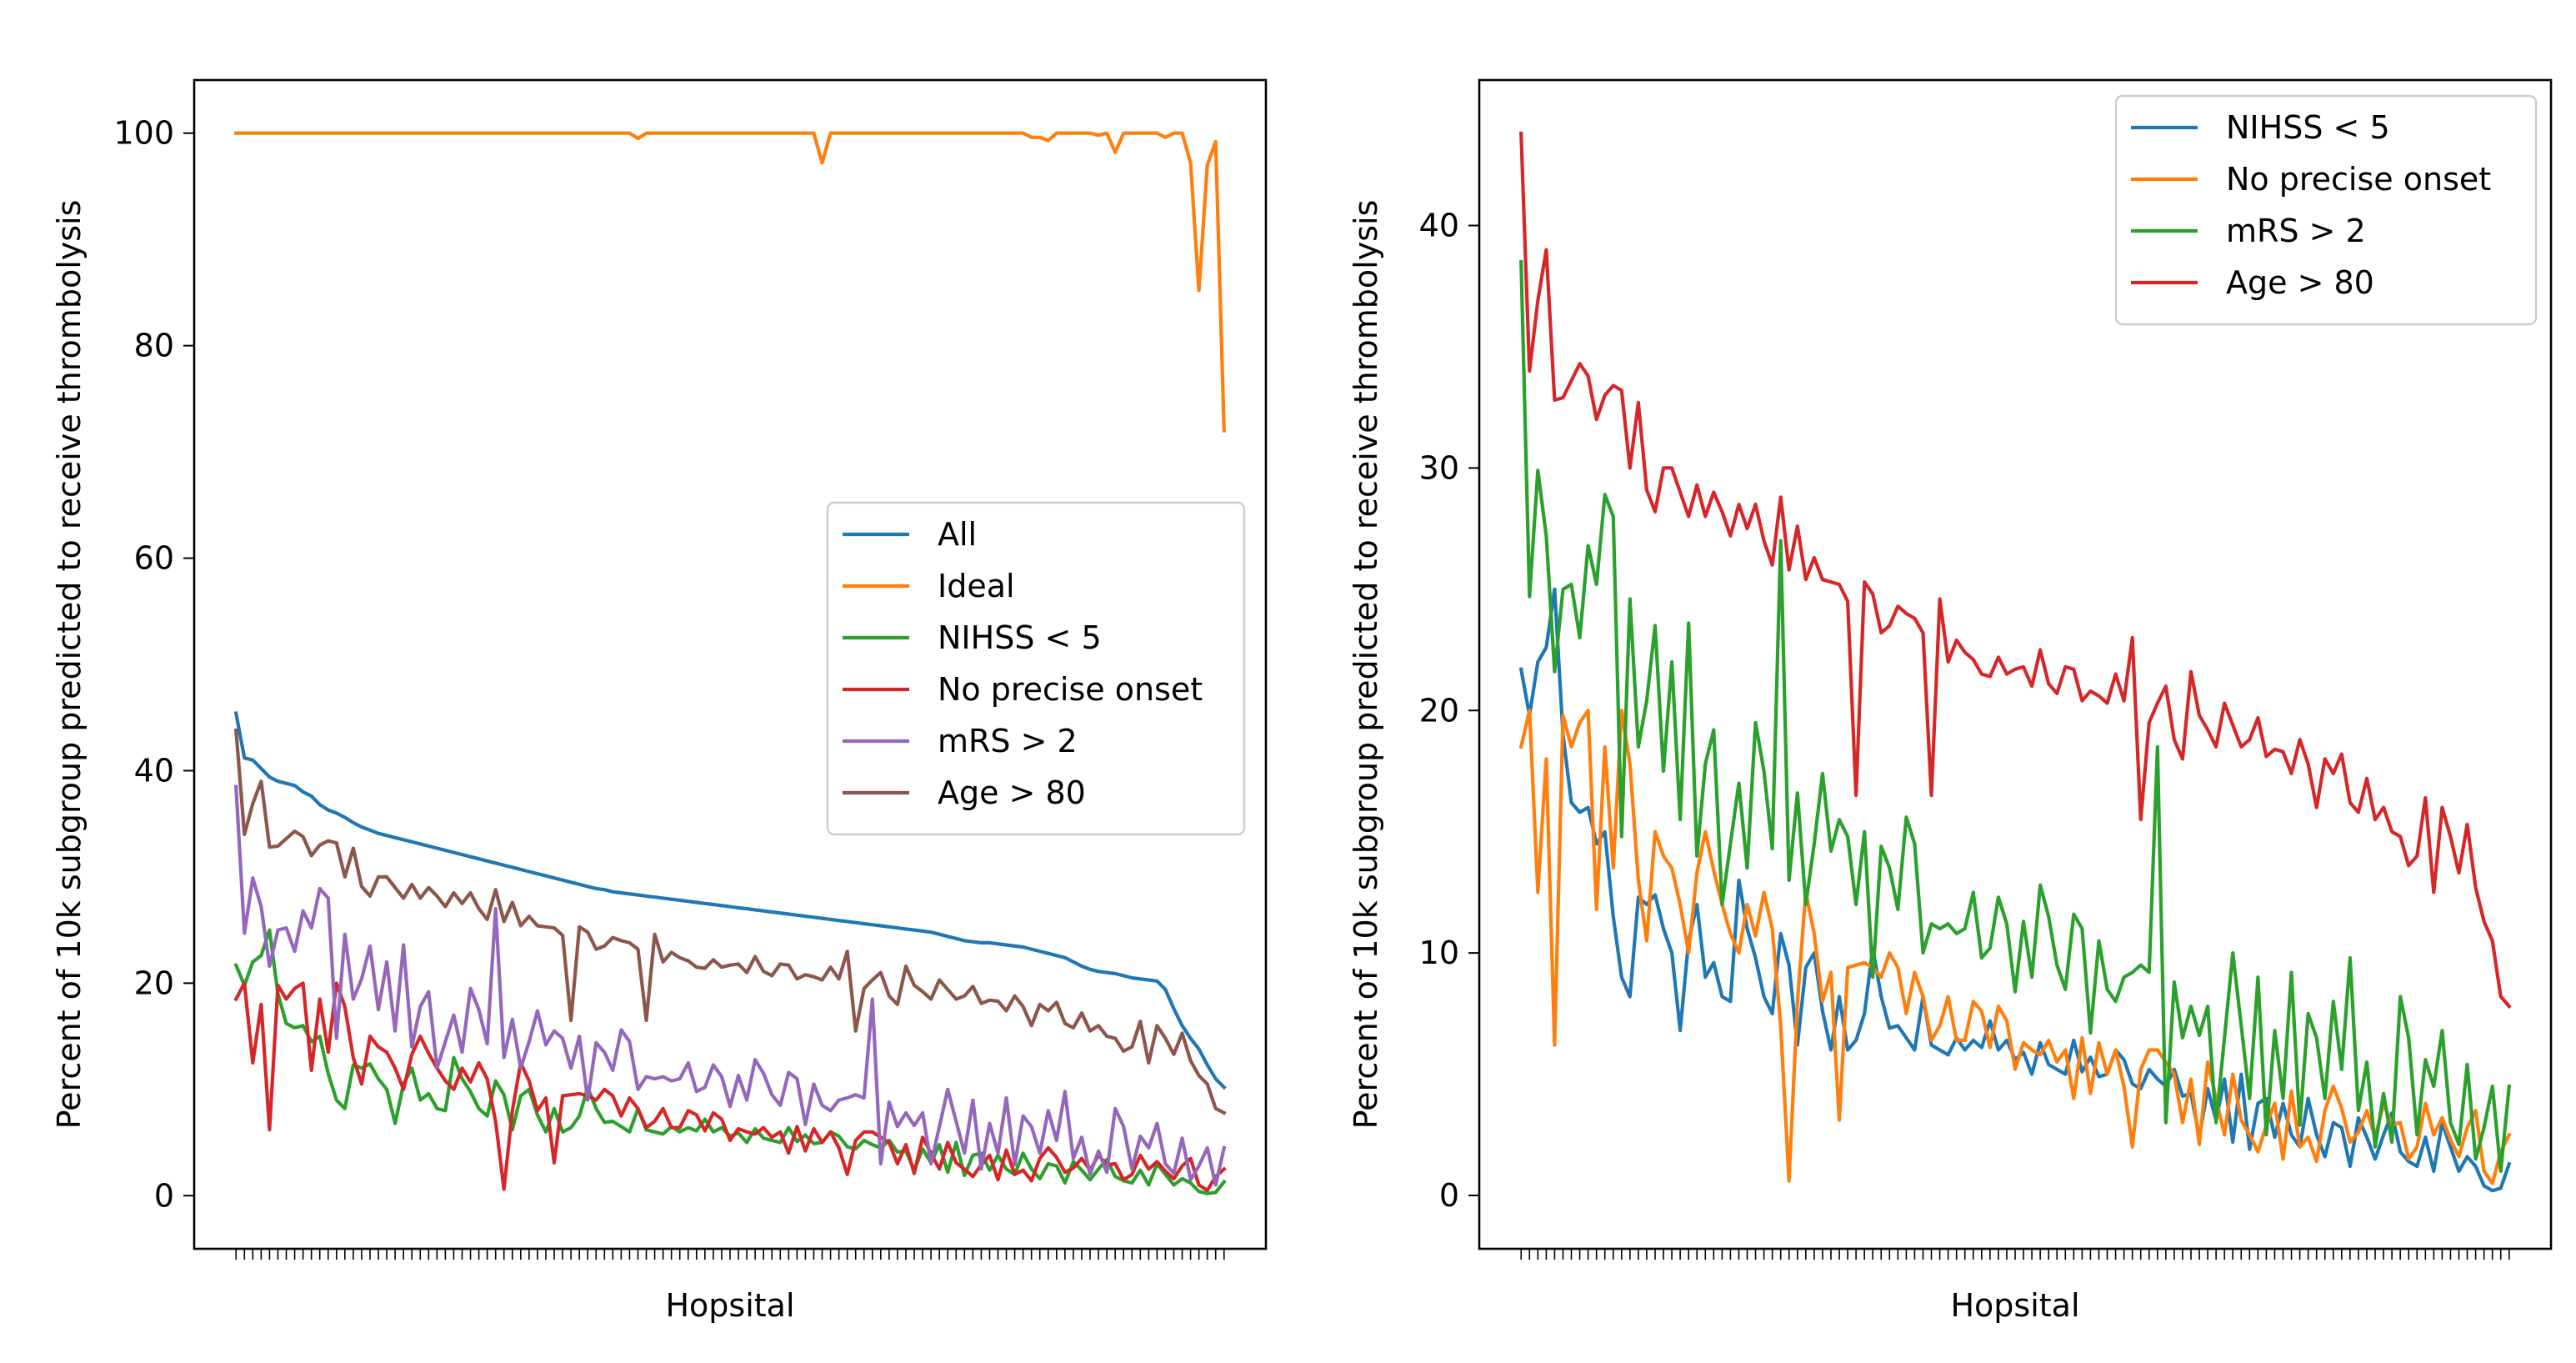 This screenshot has height=1363, width=2576. What do you see at coordinates (1439, 953) in the screenshot?
I see `y-tick-label: 10` at bounding box center [1439, 953].